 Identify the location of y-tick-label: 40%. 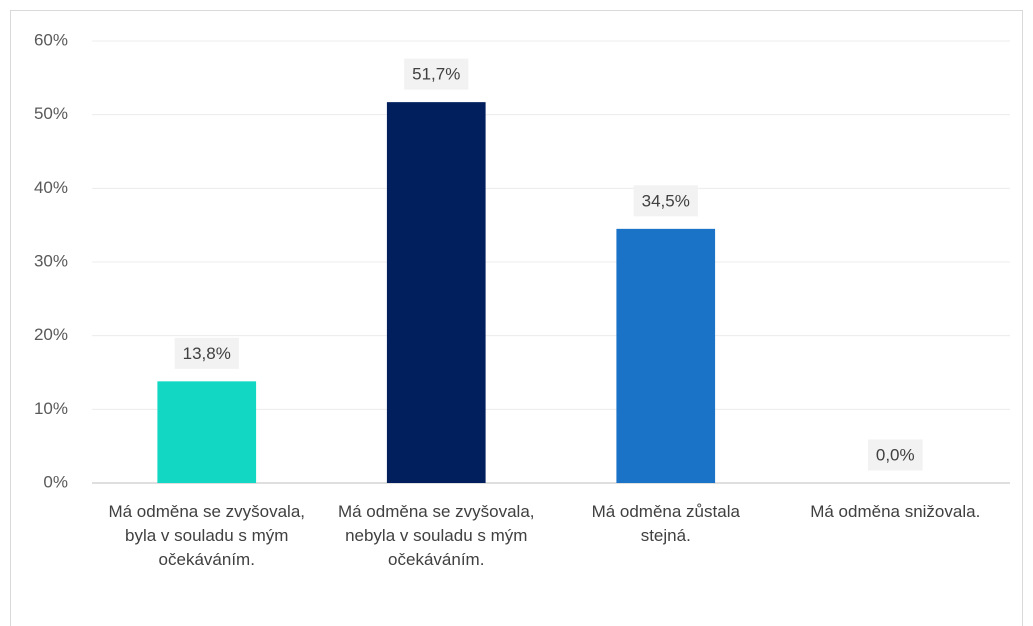
(51, 187).